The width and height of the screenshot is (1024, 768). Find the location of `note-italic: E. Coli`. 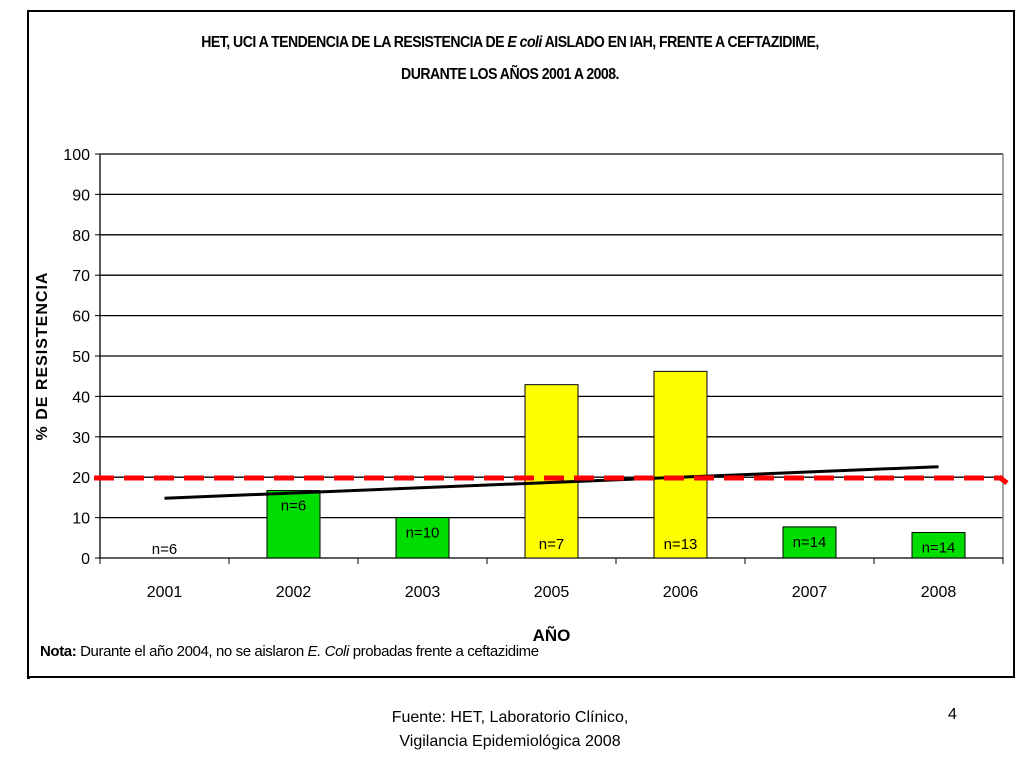

note-italic: E. Coli is located at coordinates (328, 651).